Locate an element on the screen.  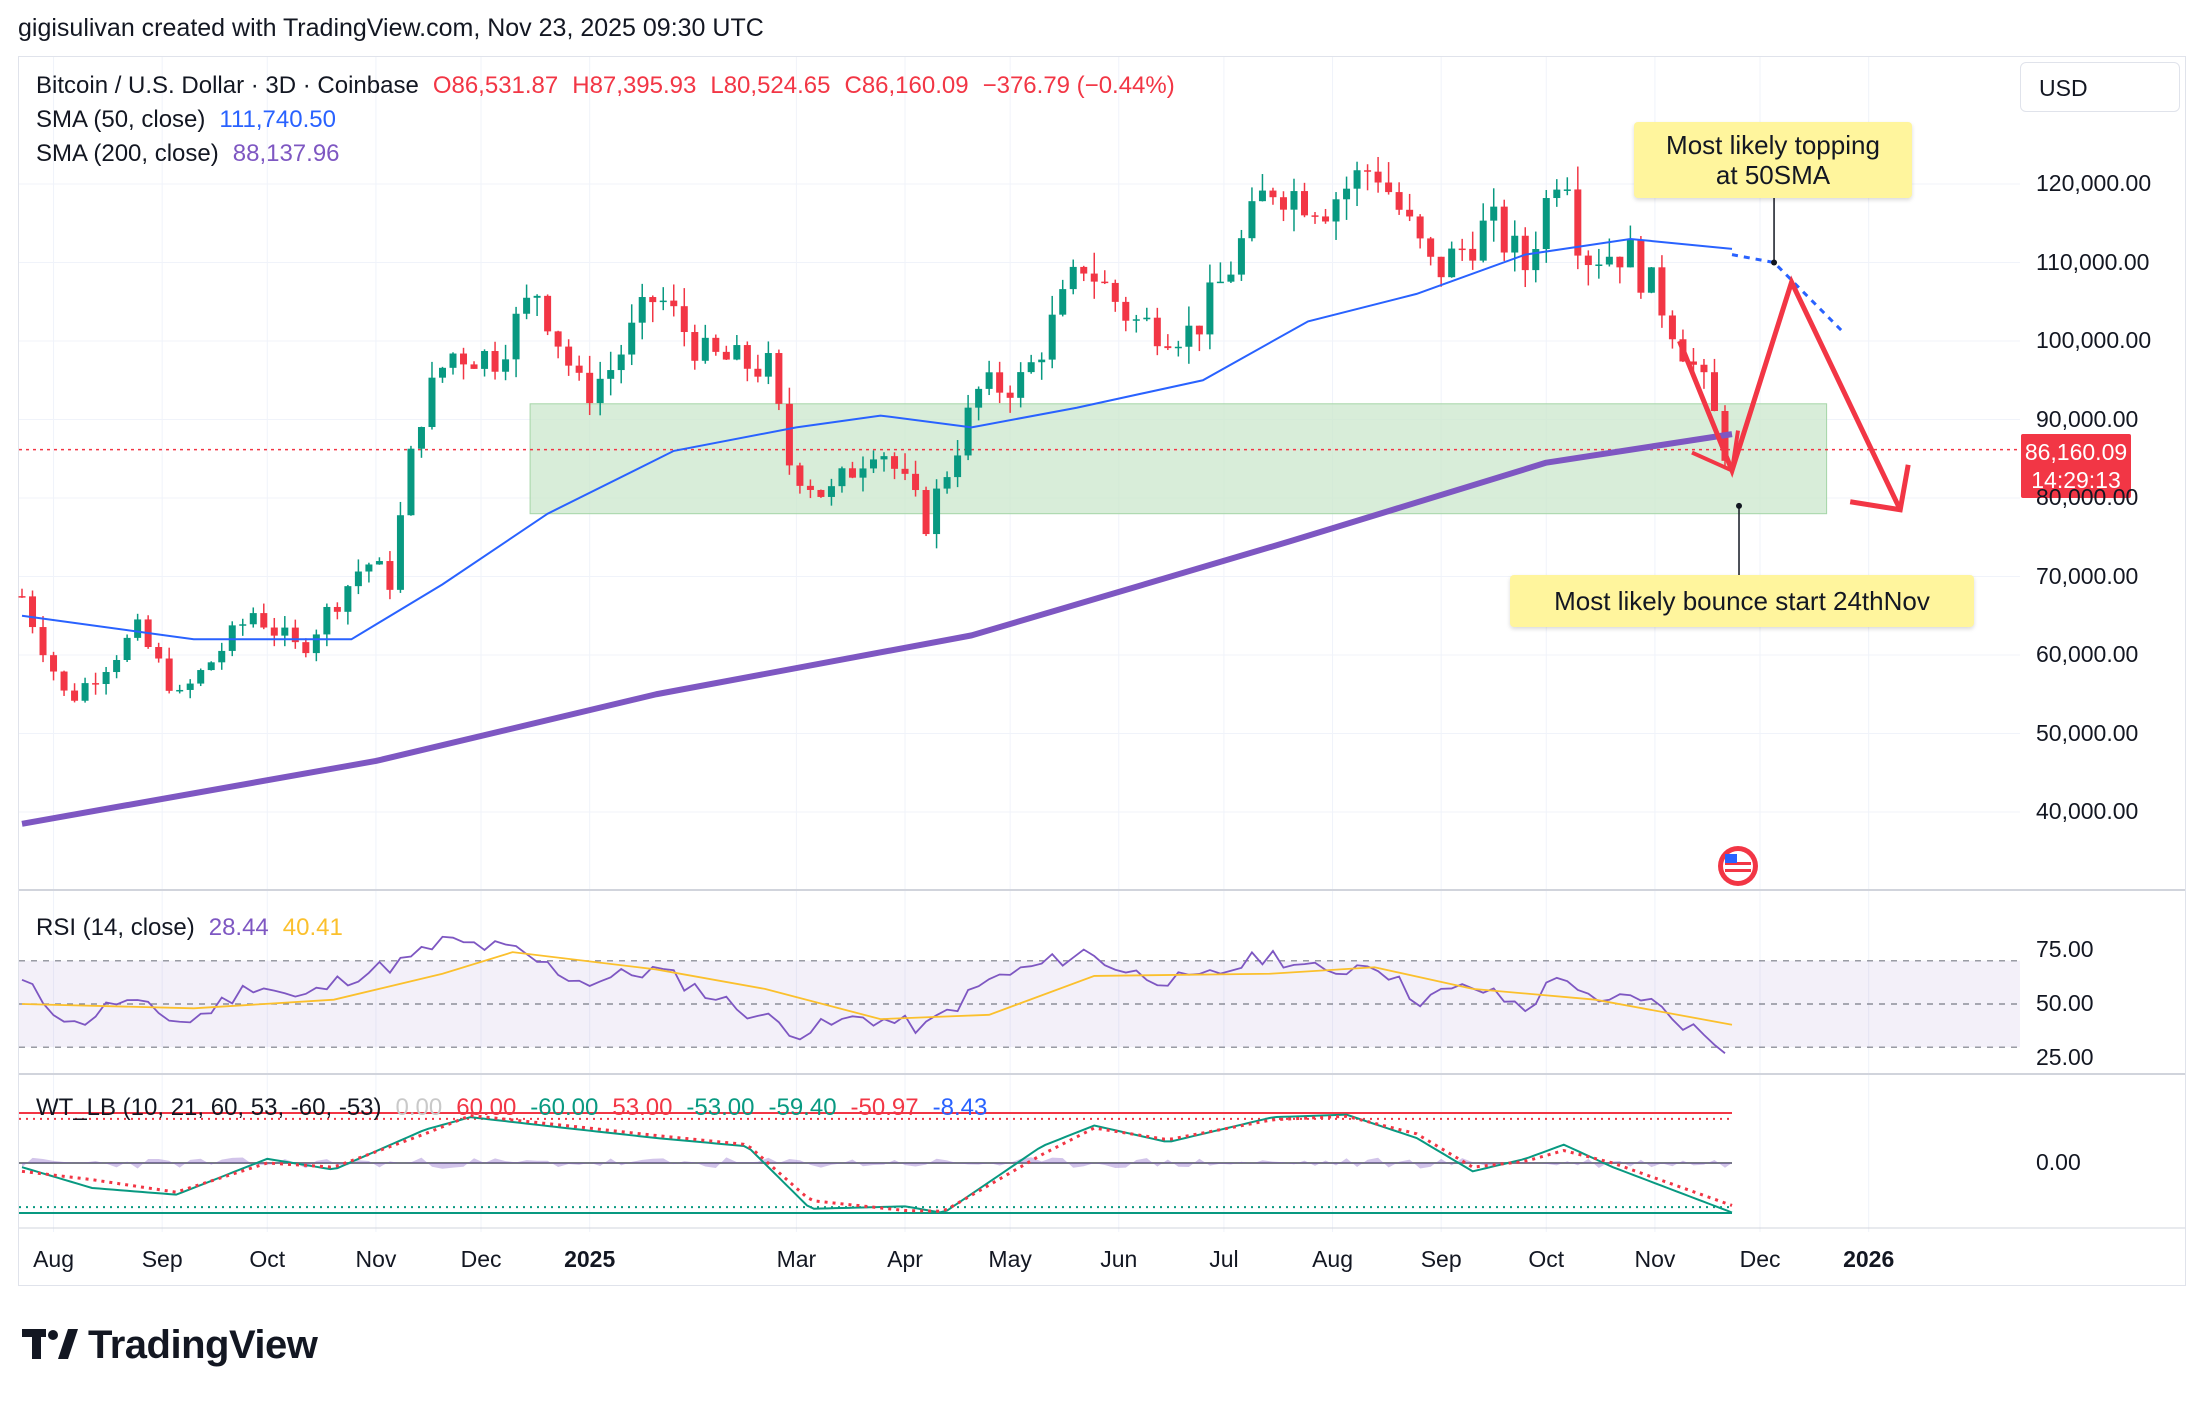
us-flag-icon is located at coordinates (1738, 866).